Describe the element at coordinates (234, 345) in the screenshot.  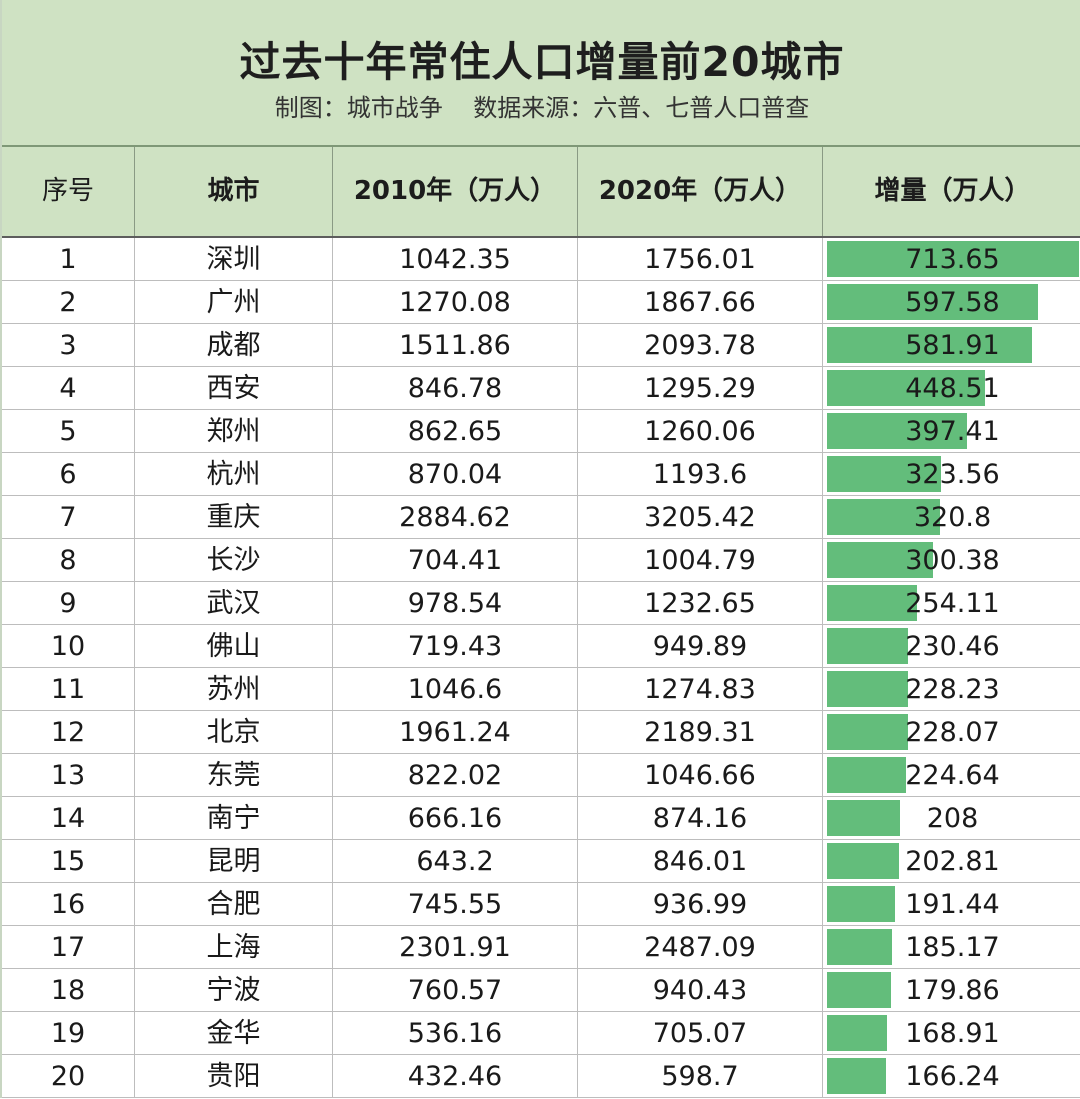
I see `row-city: 成都` at that location.